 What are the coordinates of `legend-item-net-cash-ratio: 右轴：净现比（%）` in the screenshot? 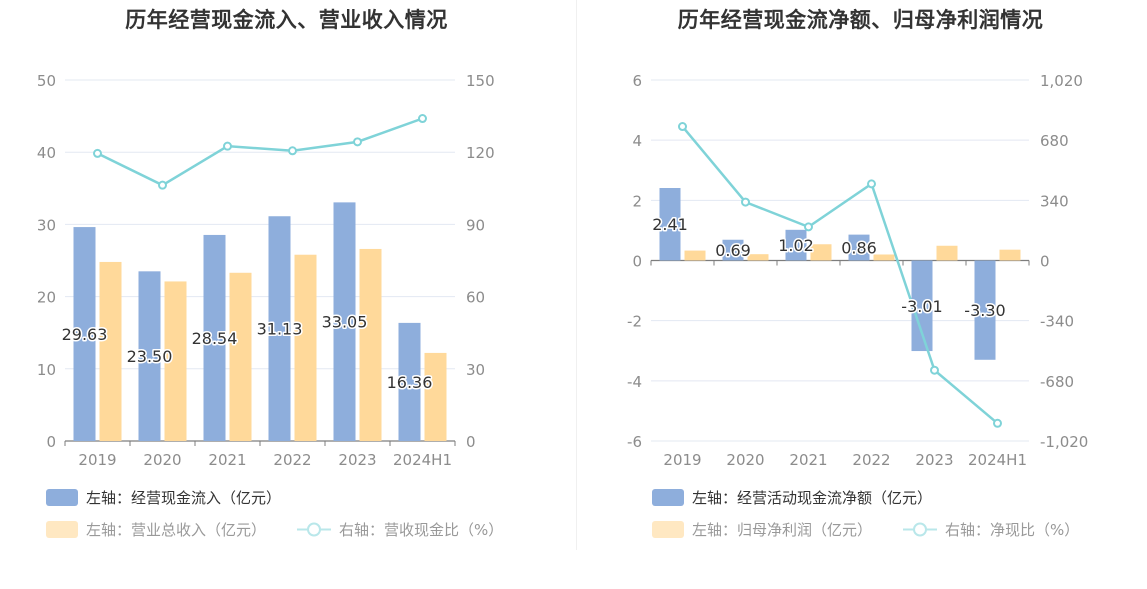 It's located at (991, 529).